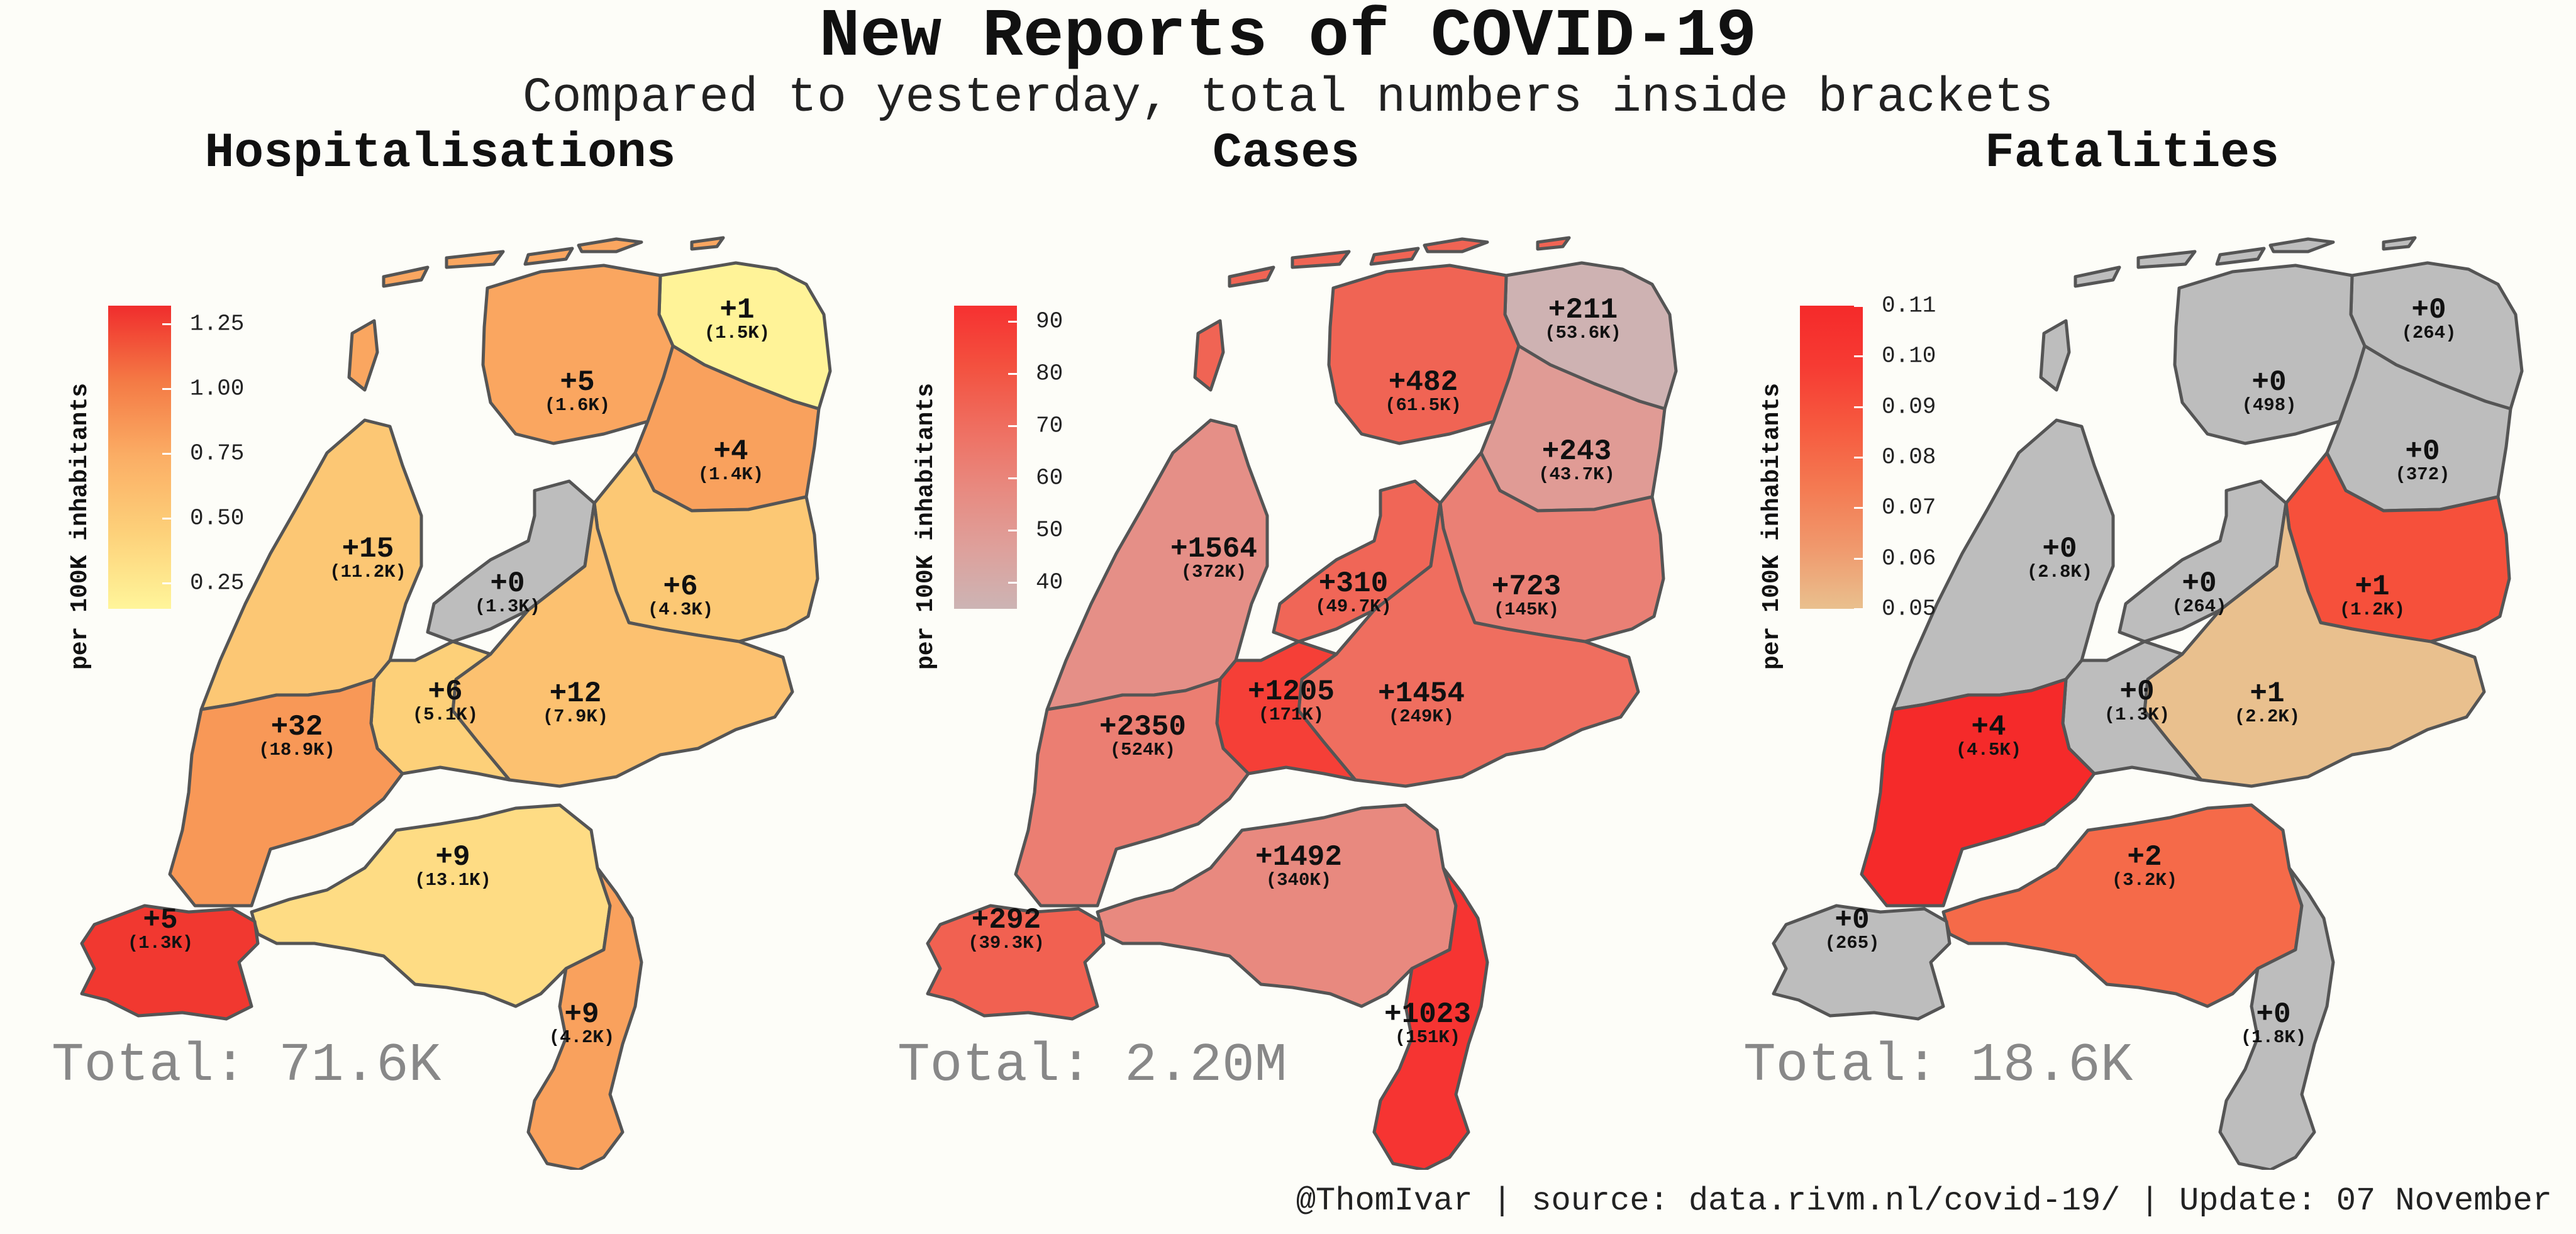 The height and width of the screenshot is (1234, 2576). What do you see at coordinates (217, 454) in the screenshot?
I see `legend-tick-label: 0.75` at bounding box center [217, 454].